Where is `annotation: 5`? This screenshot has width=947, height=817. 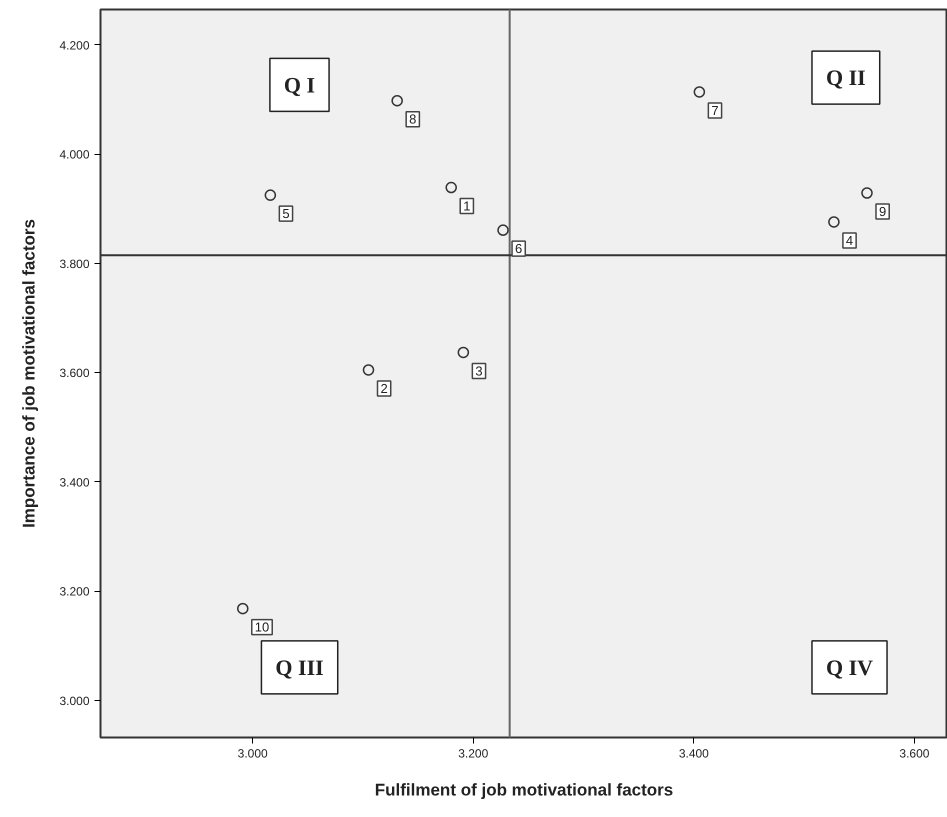 annotation: 5 is located at coordinates (286, 214).